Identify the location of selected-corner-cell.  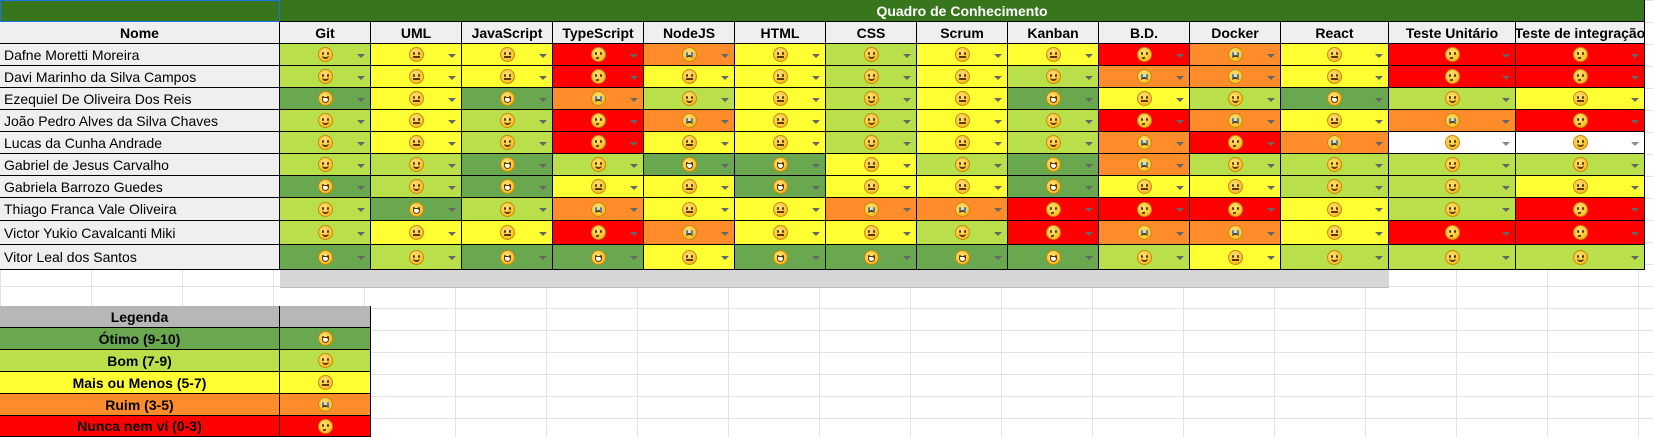
(140, 11).